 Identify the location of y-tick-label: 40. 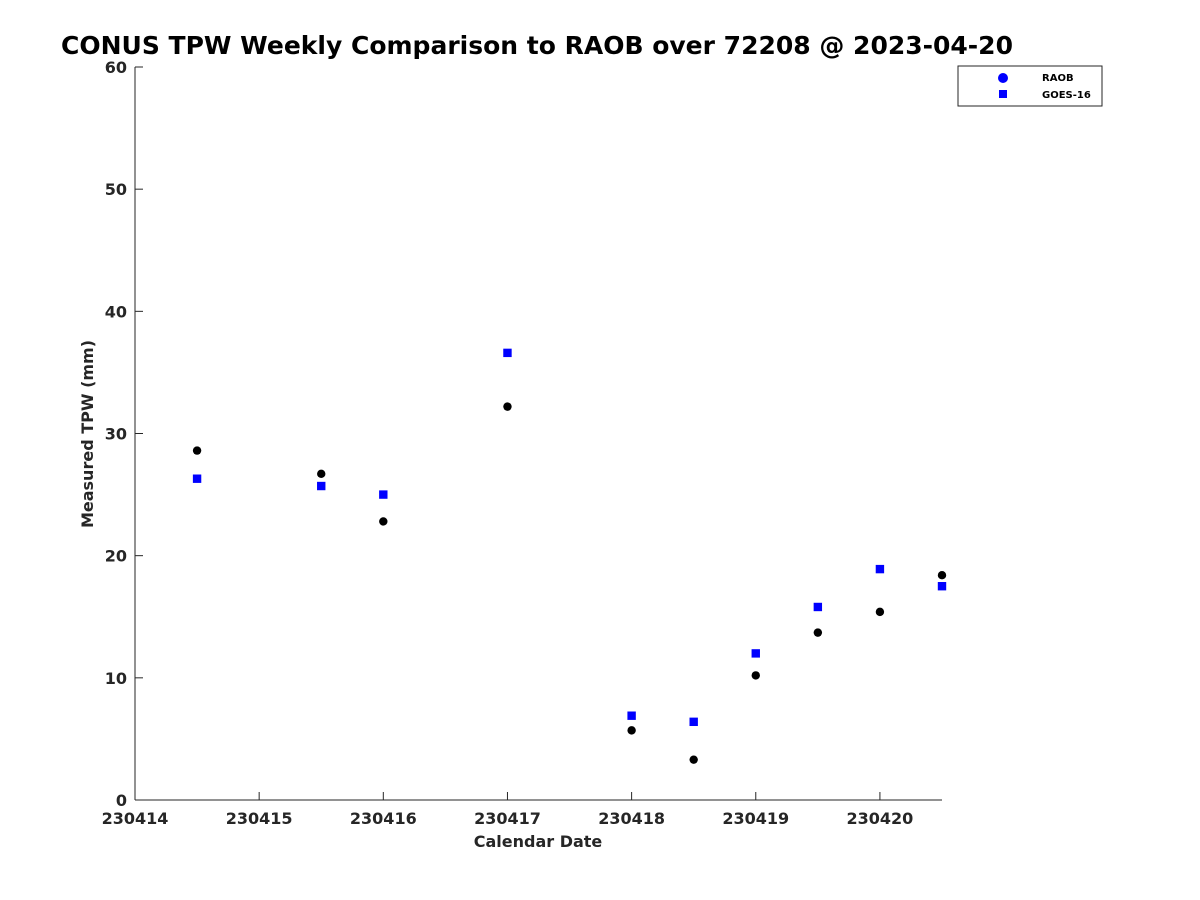
(116, 311).